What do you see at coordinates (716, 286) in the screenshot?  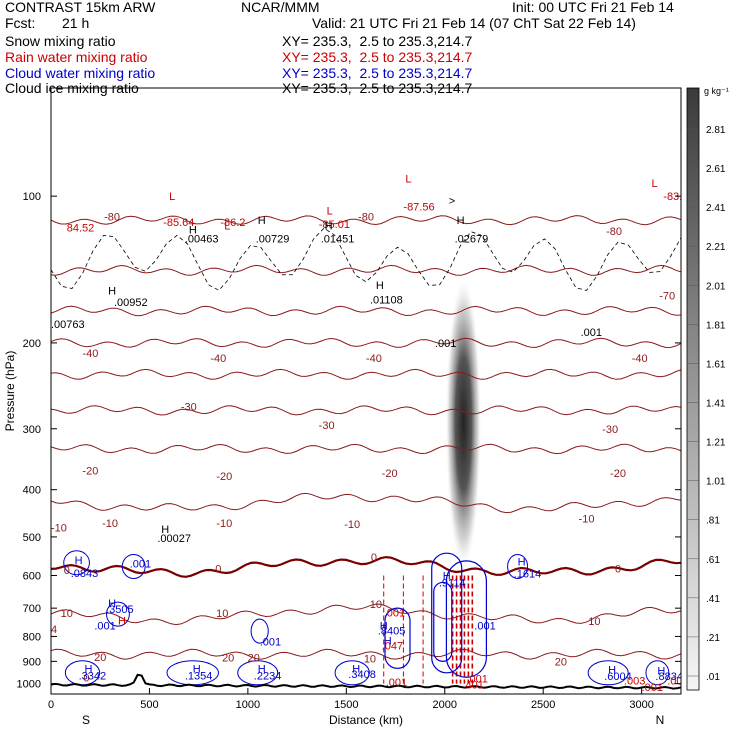 I see `colorbar-label: 2.01` at bounding box center [716, 286].